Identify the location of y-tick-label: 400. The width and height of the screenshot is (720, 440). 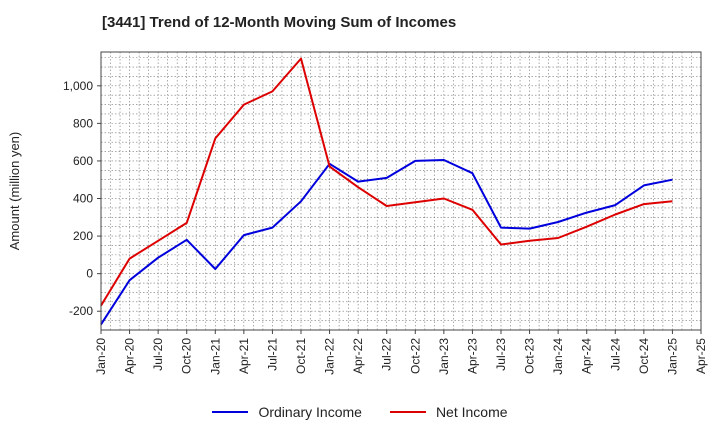
(83, 199).